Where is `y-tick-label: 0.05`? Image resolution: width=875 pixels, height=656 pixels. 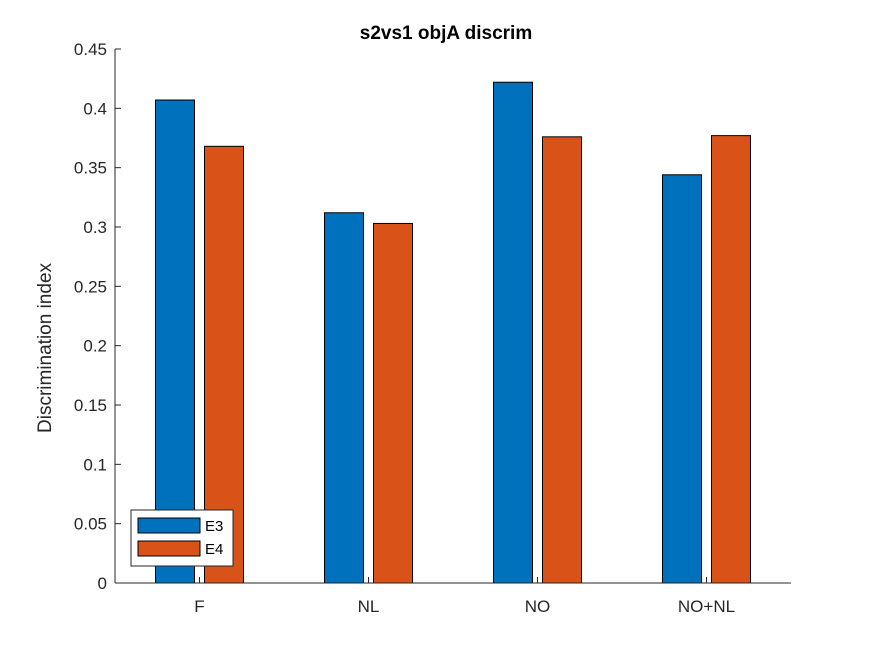 y-tick-label: 0.05 is located at coordinates (90, 524).